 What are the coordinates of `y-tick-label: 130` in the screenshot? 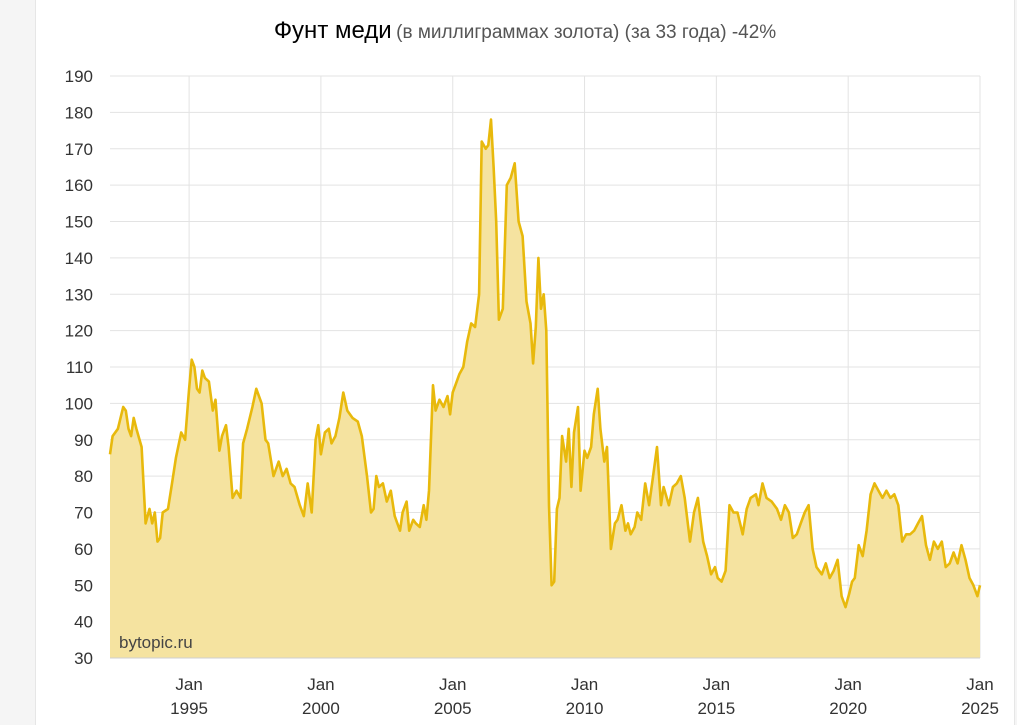 It's located at (79, 294).